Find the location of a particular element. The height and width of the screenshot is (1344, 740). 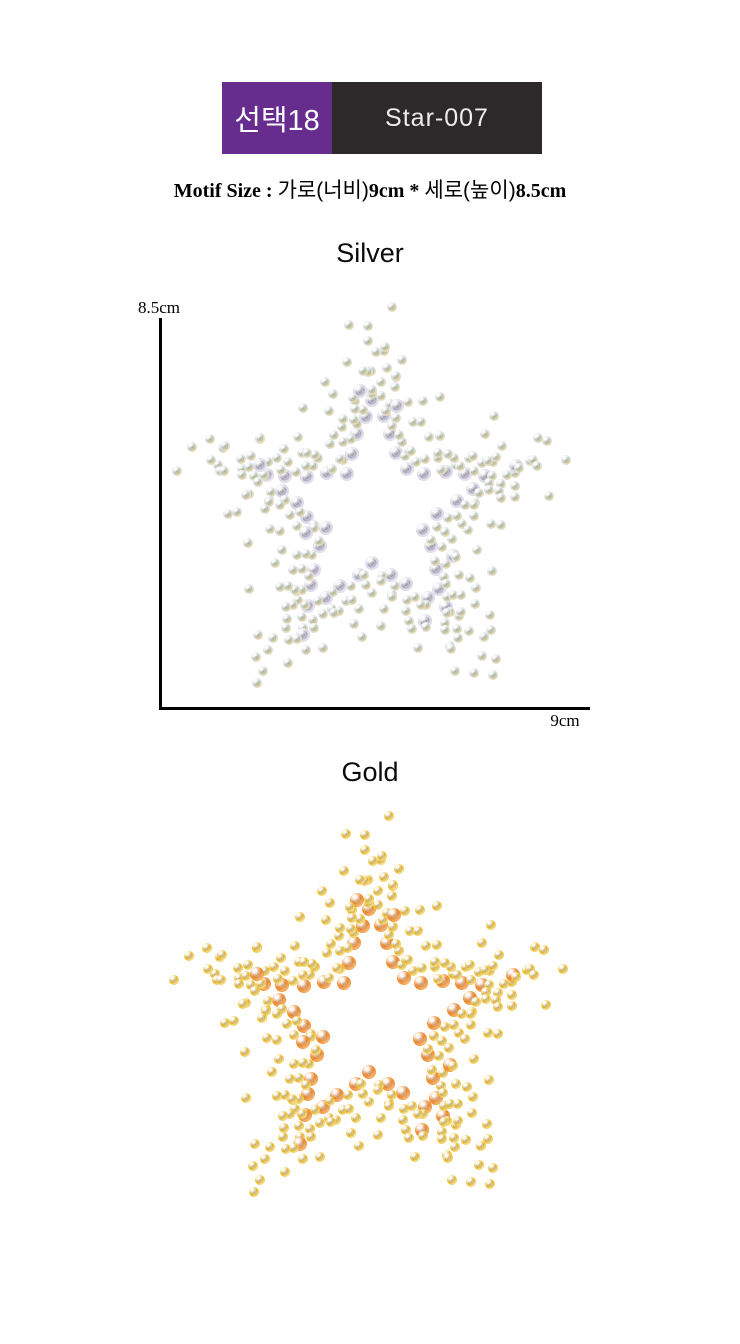

option-number-badge: 선택18 is located at coordinates (277, 118).